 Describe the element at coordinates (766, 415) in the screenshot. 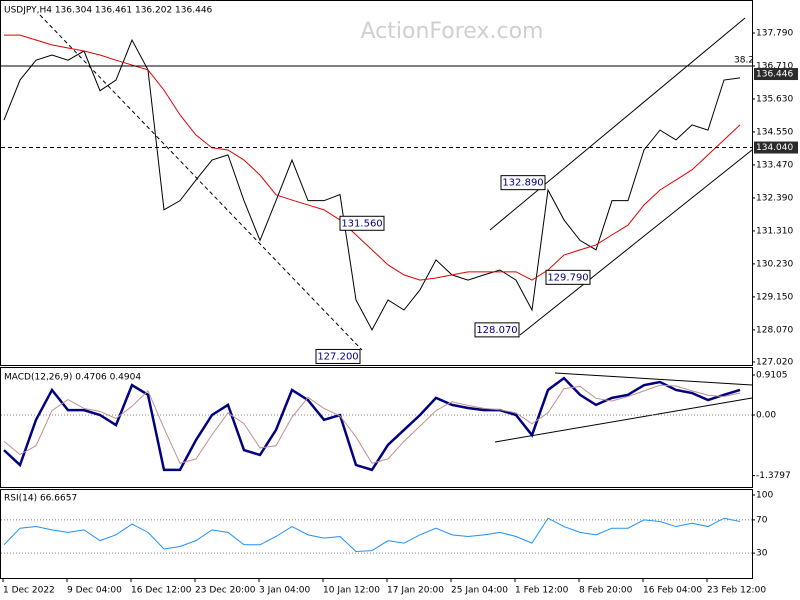

I see `y-tick-label: 0.00` at that location.